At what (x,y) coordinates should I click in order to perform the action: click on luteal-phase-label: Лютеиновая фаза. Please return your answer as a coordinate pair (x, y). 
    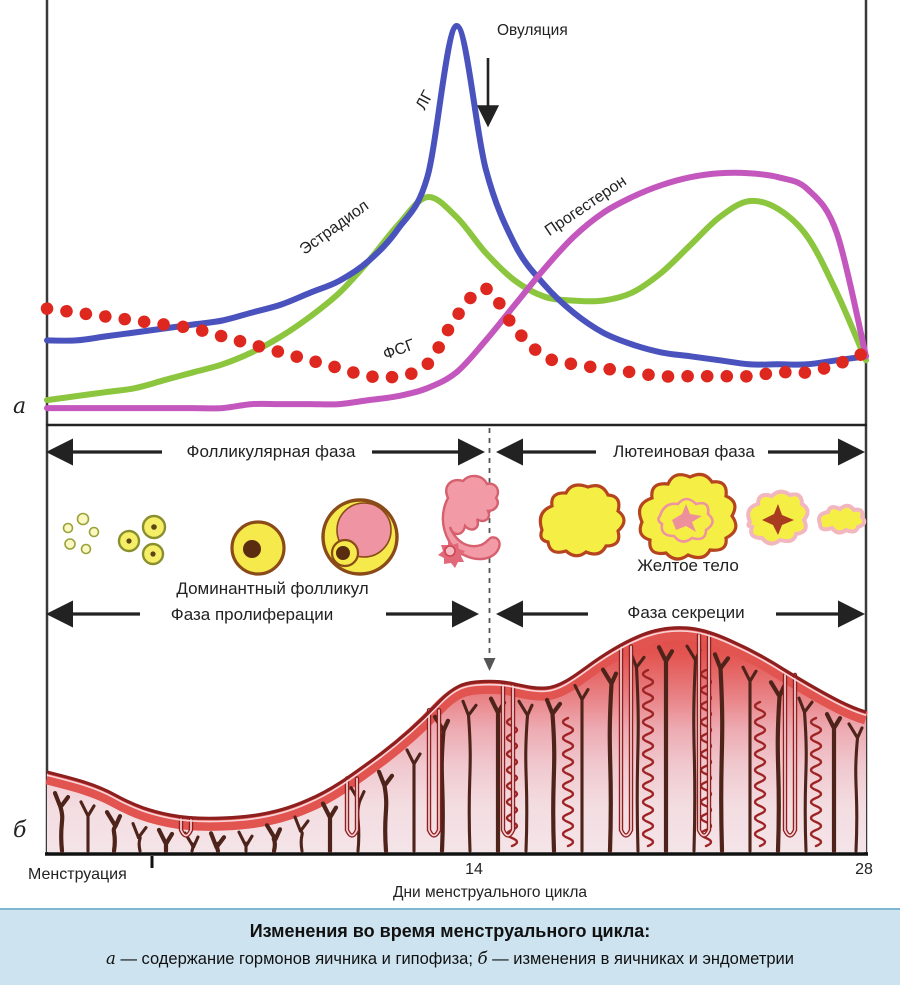
    Looking at the image, I should click on (684, 451).